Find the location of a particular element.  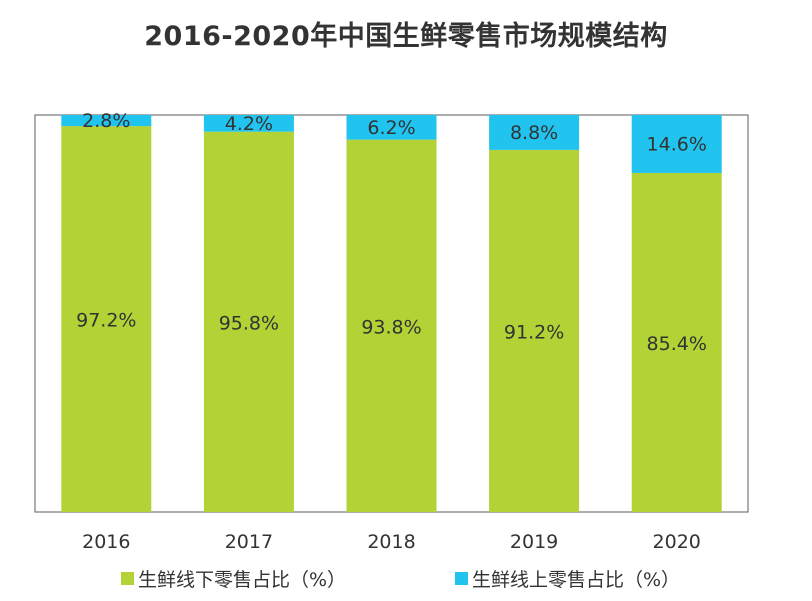

data-label-offline-2018: 93.8% is located at coordinates (391, 327).